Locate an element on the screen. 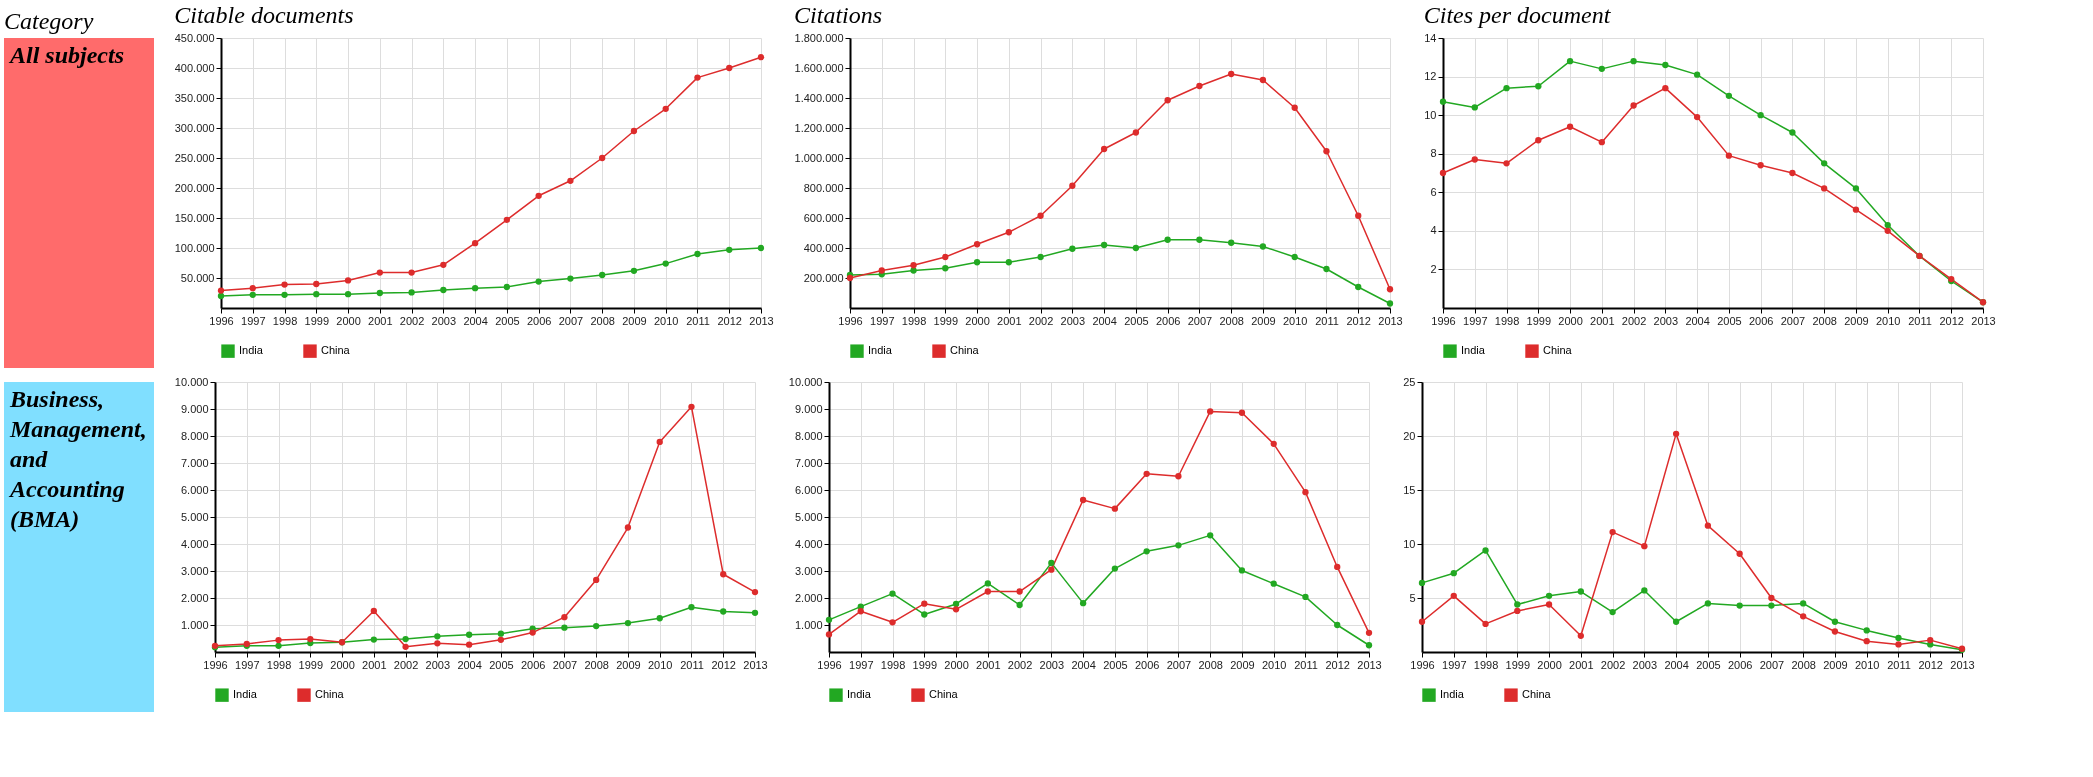 The height and width of the screenshot is (777, 2093). y-tick-label: 2 is located at coordinates (1433, 268).